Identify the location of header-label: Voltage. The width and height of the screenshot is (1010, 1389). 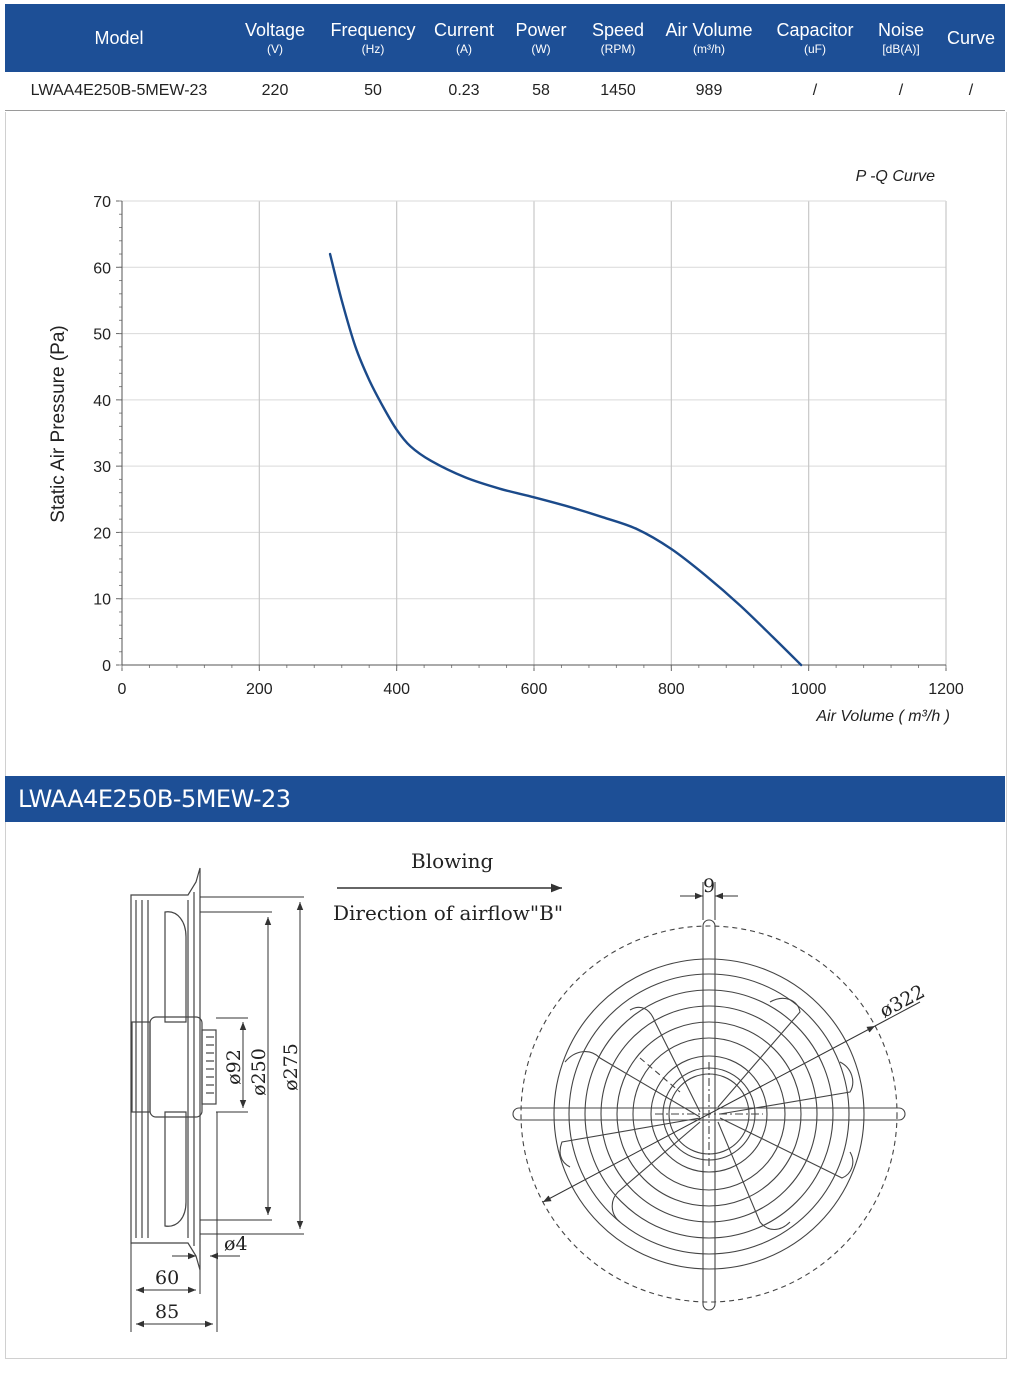
(275, 30).